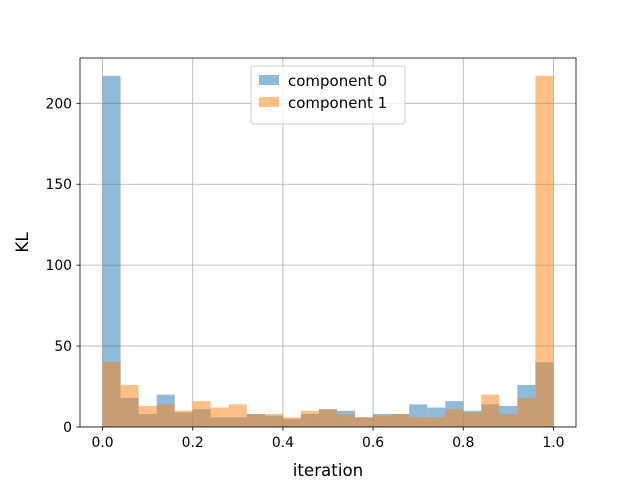 The image size is (640, 480). I want to click on y-tick-label-1: 50, so click(63, 347).